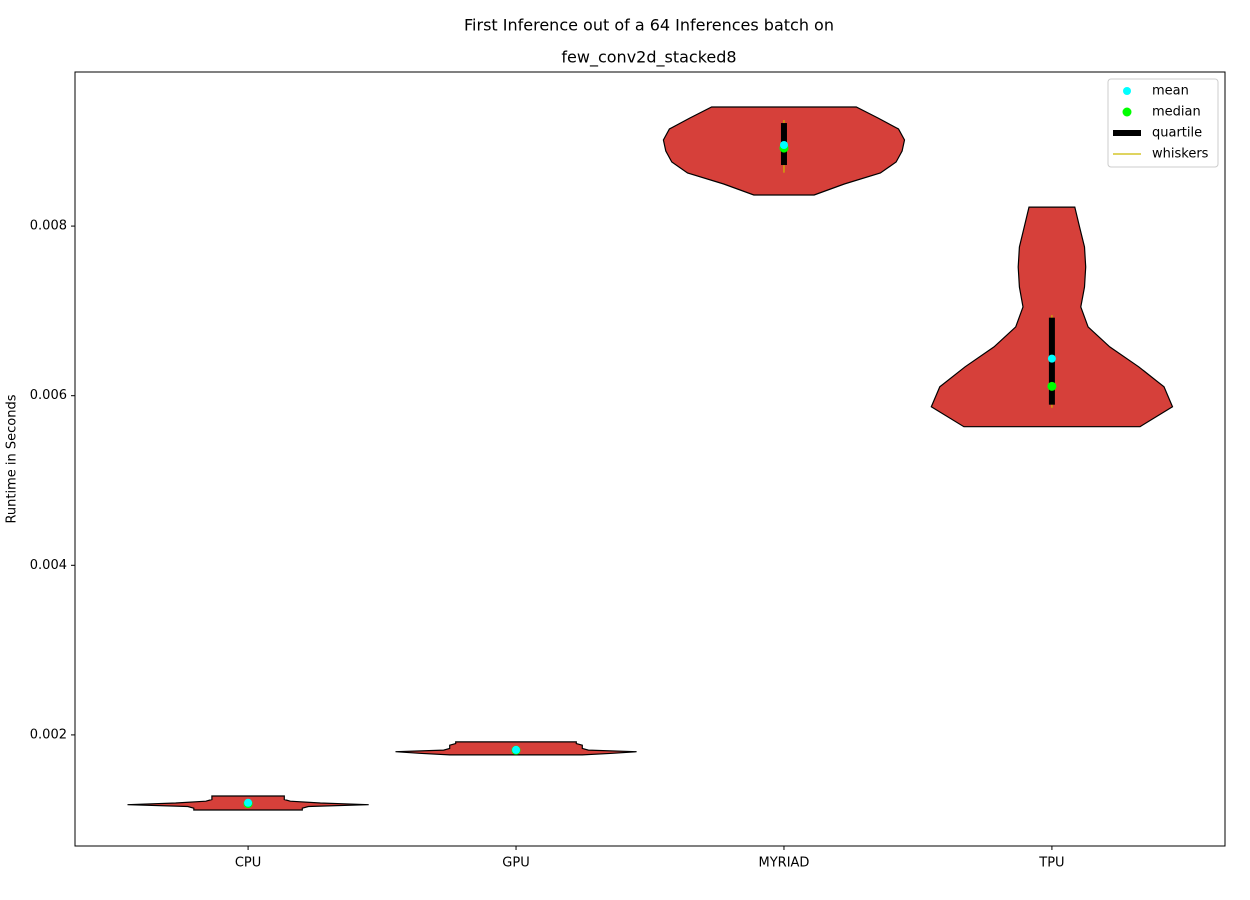  What do you see at coordinates (1127, 133) in the screenshot?
I see `legend-quartile` at bounding box center [1127, 133].